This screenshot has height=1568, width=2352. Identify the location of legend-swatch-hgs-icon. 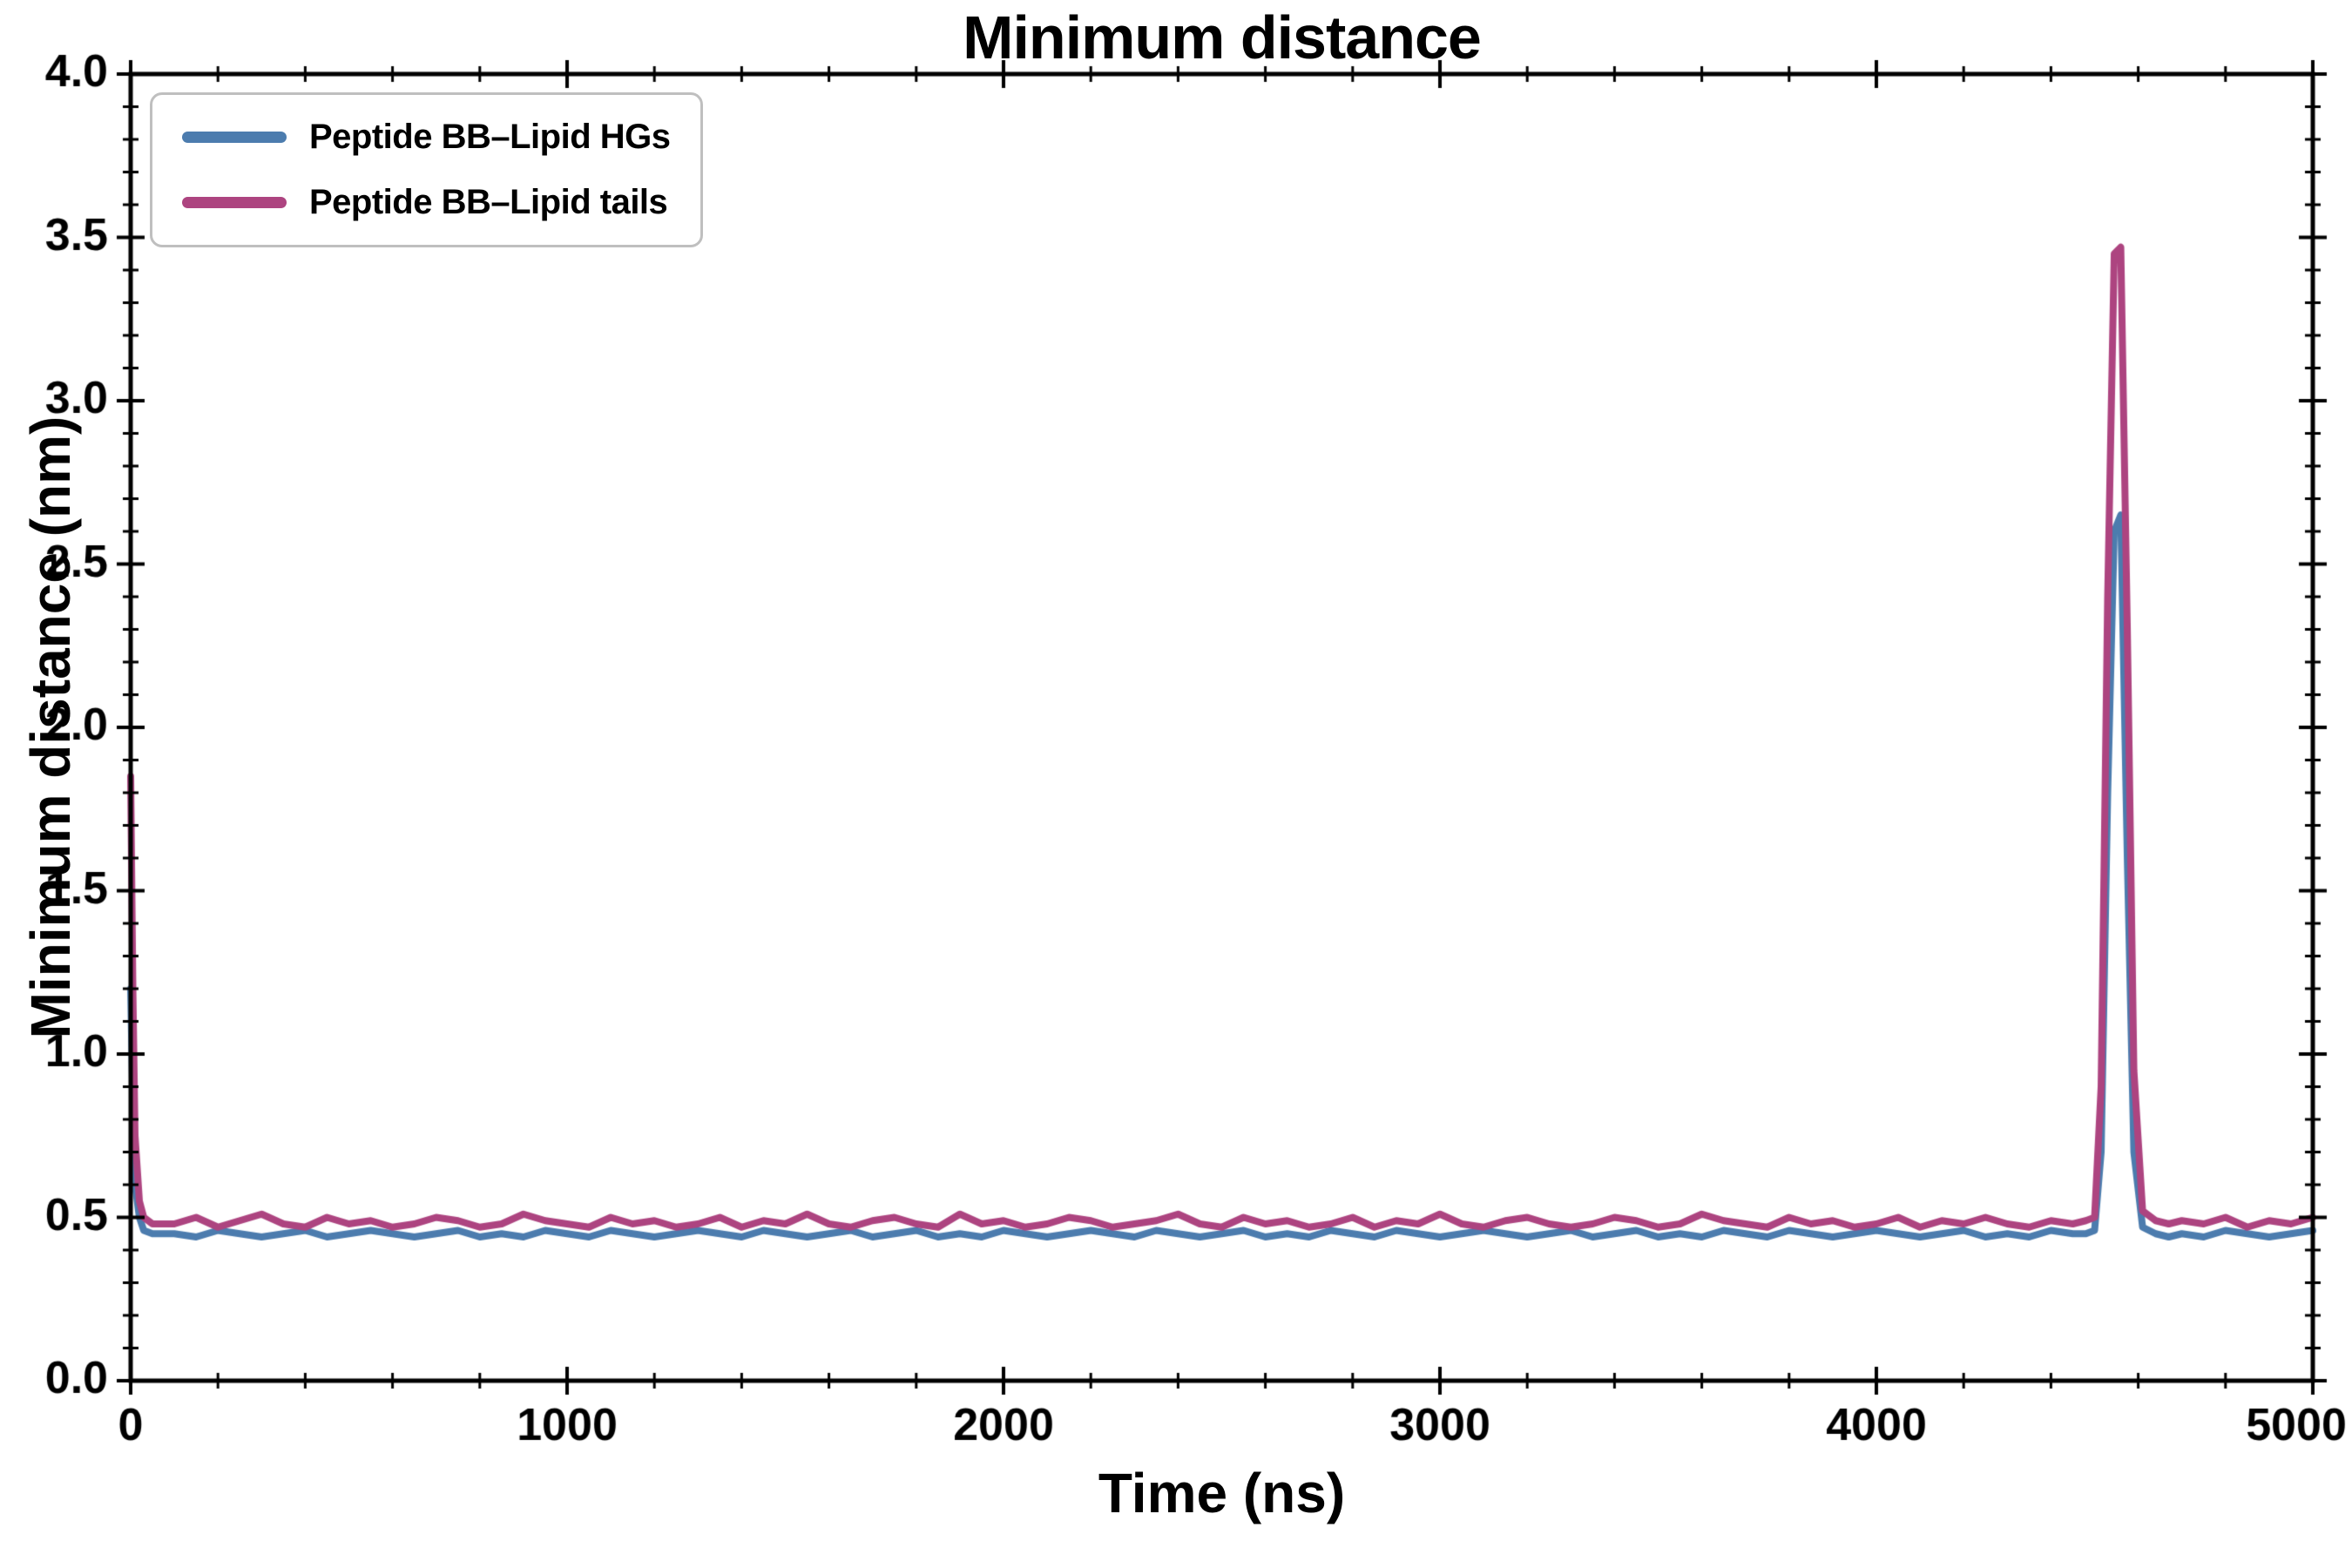
(235, 137).